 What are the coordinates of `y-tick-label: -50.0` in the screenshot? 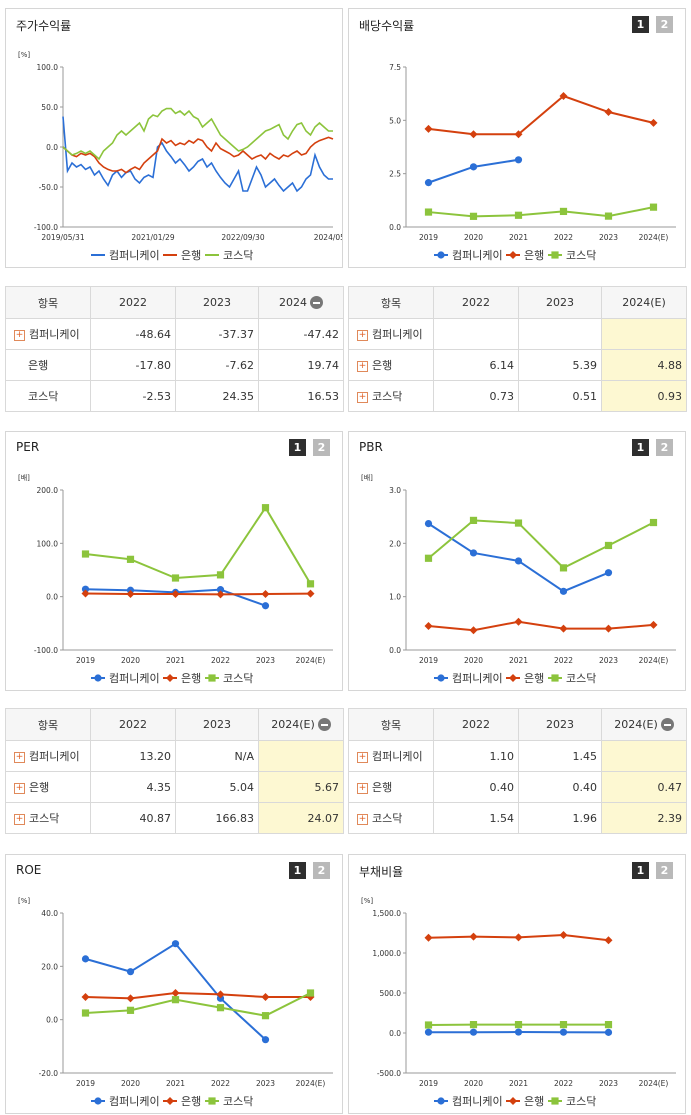 It's located at (49, 187).